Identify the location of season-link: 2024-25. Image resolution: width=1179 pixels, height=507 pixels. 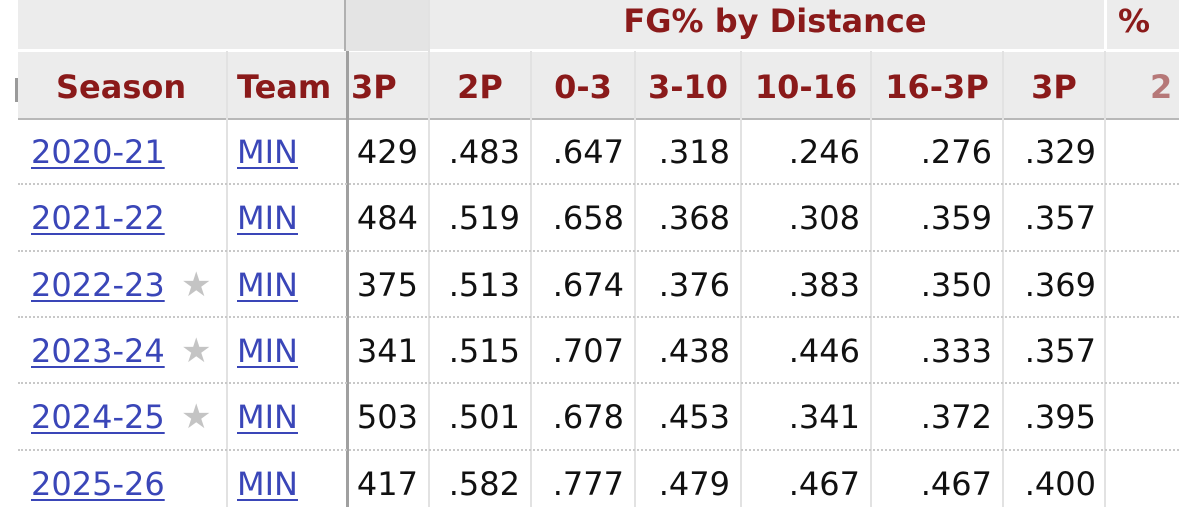
(98, 417).